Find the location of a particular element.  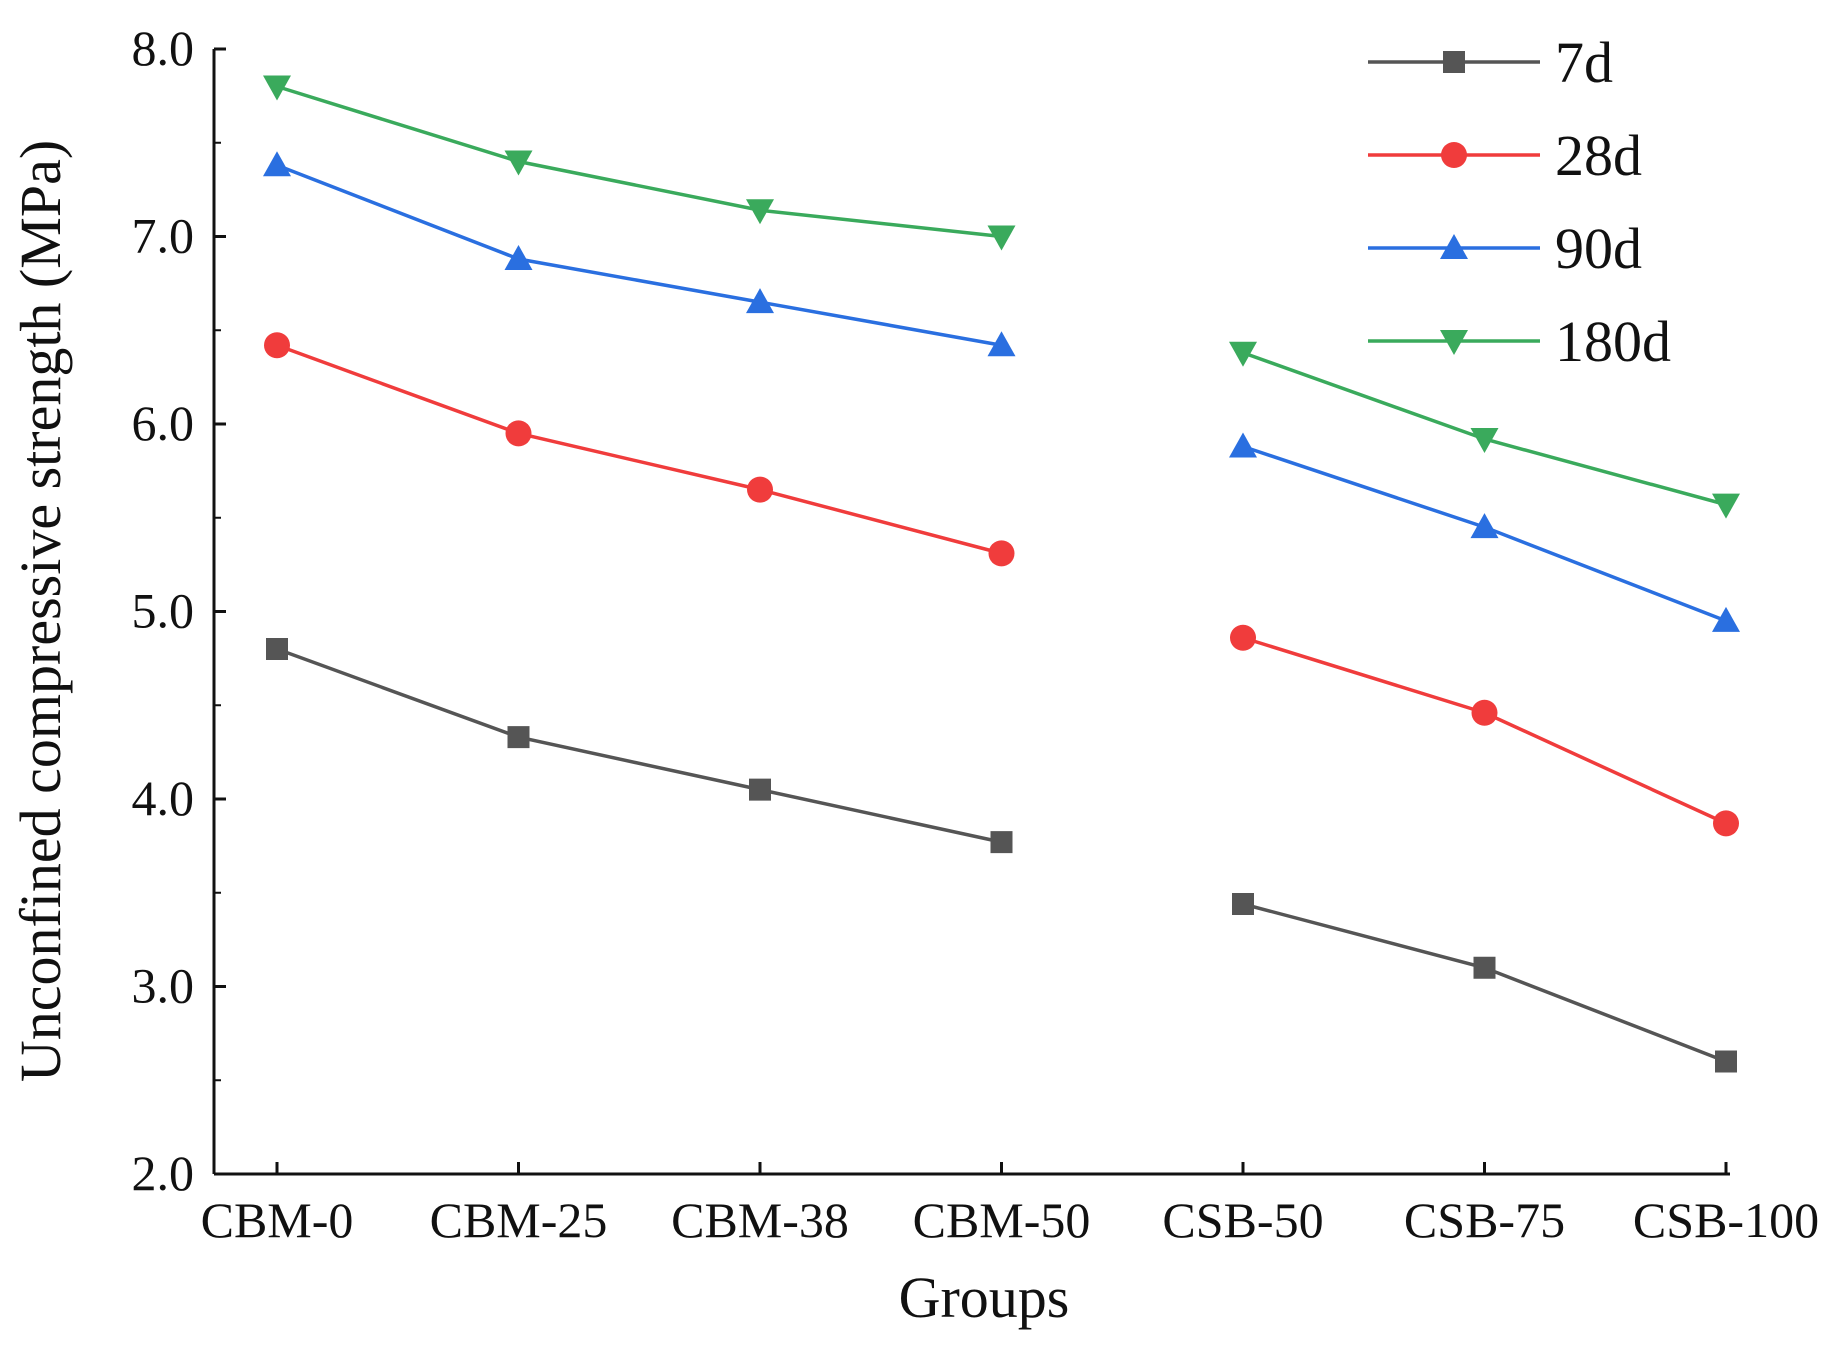

y-tick-label: 2.0 is located at coordinates (163, 1173).